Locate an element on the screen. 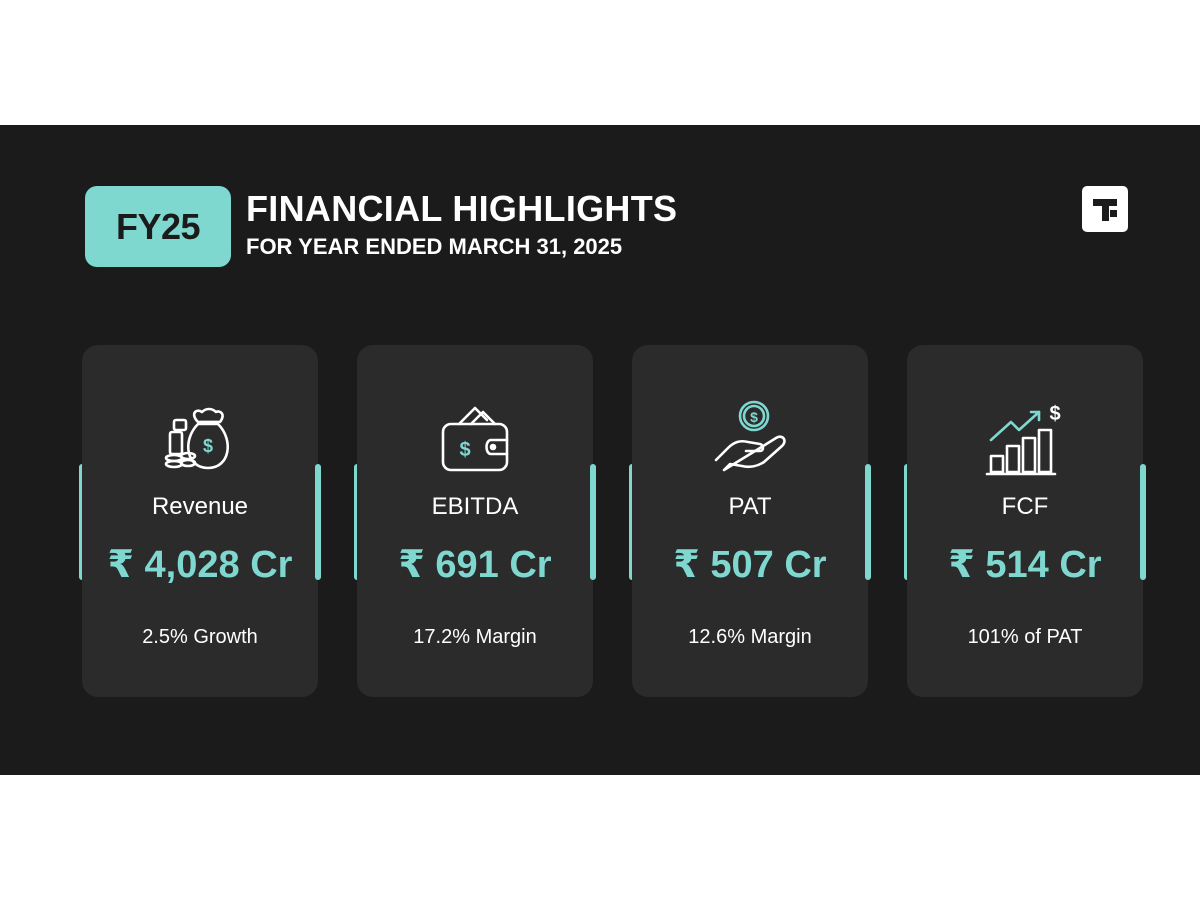  card-label: PAT is located at coordinates (750, 506).